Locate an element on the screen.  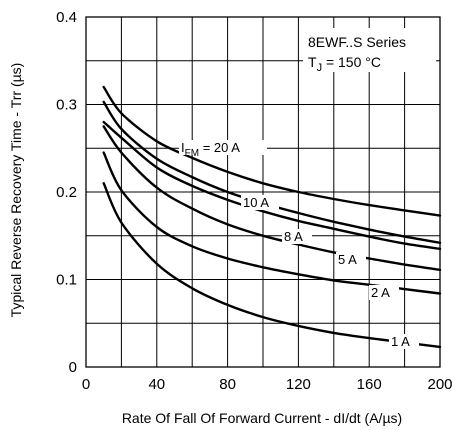
curve-label: 1 A is located at coordinates (400, 341).